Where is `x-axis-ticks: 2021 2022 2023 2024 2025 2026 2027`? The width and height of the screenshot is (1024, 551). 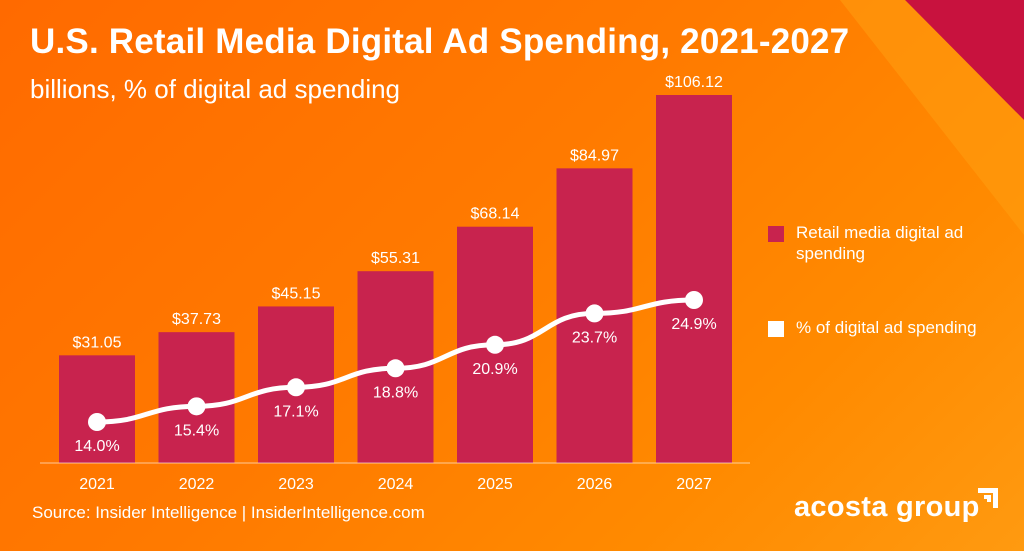 x-axis-ticks: 2021 2022 2023 2024 2025 2026 2027 is located at coordinates (395, 484).